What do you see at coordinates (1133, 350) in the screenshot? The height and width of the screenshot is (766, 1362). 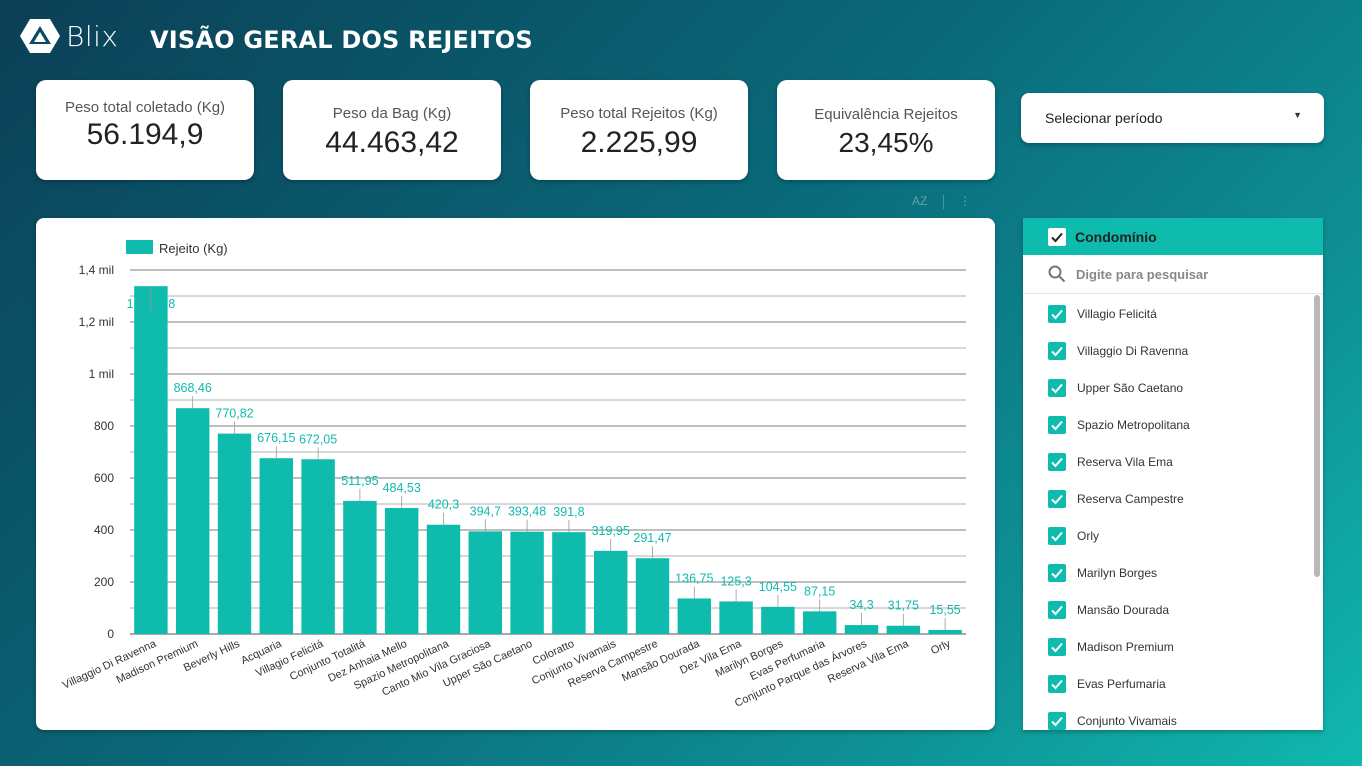 I see `item-label: Villaggio Di Ravenna` at bounding box center [1133, 350].